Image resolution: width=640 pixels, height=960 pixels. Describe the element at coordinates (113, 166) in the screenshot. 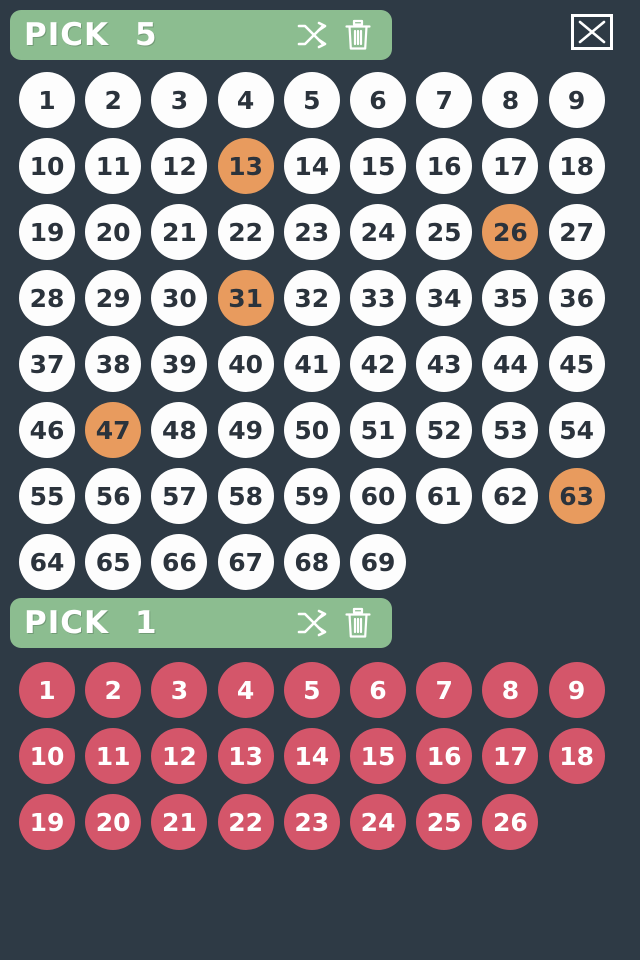

I see `number-ball-main-pool-11: 11` at that location.